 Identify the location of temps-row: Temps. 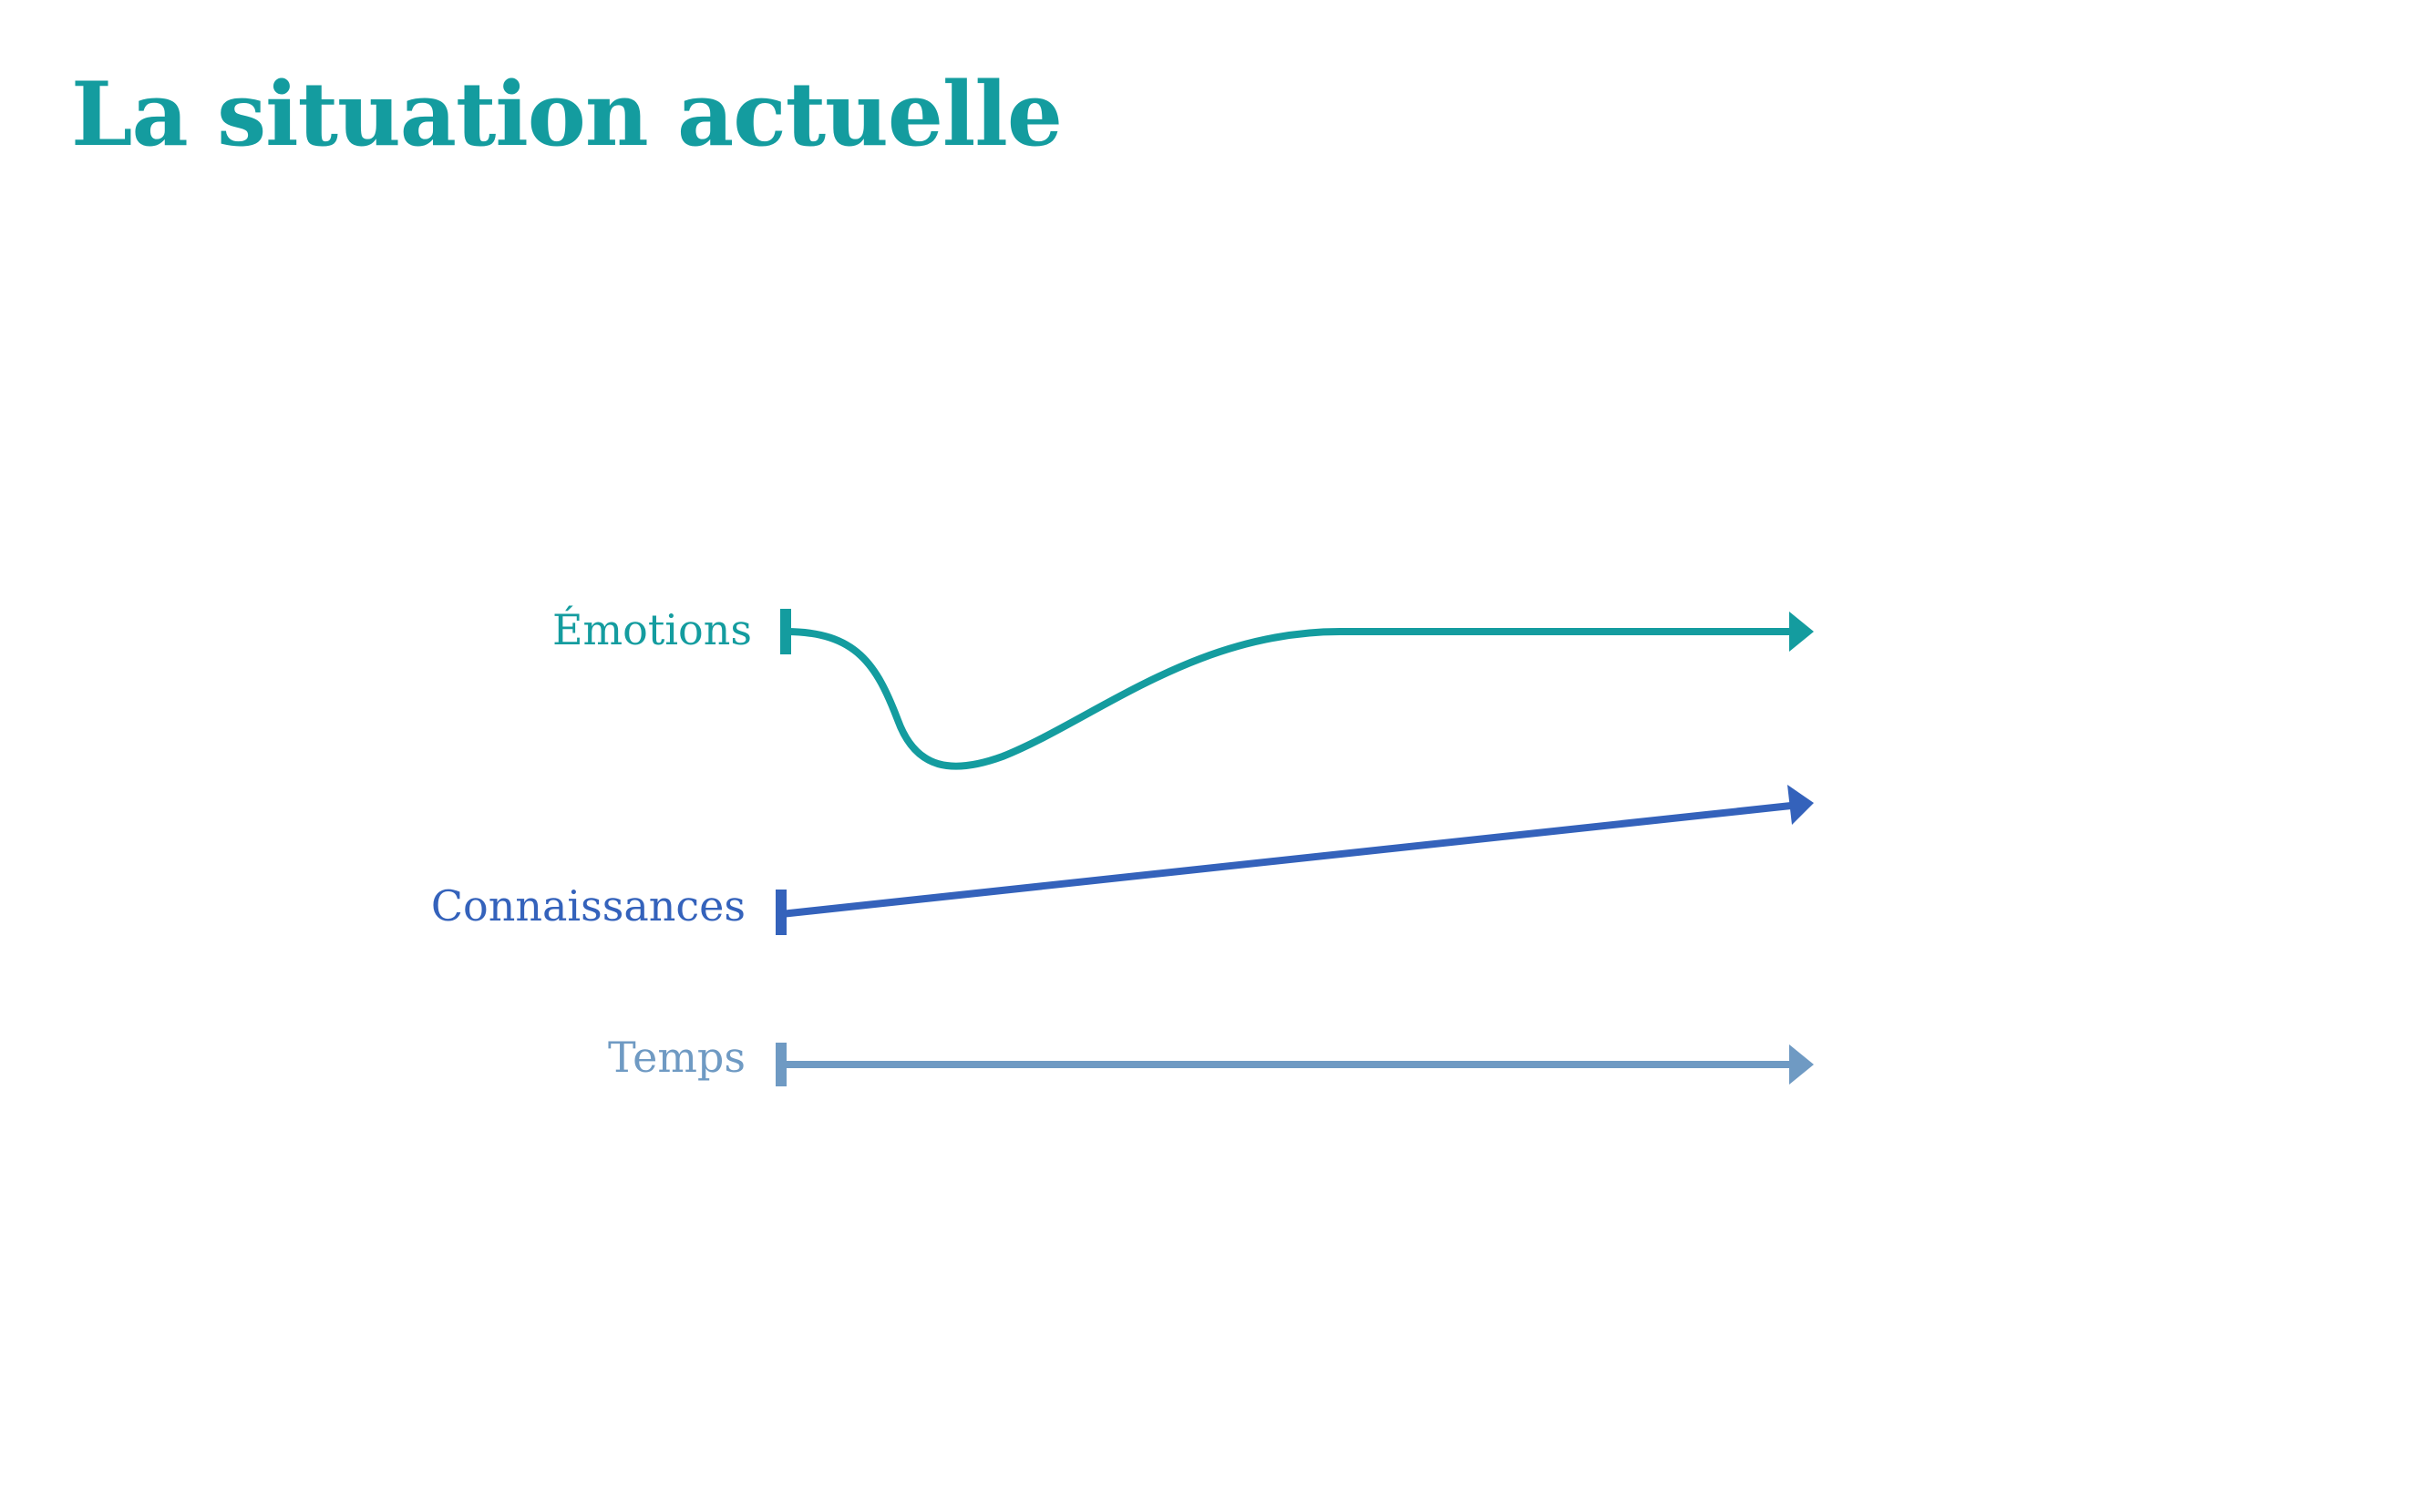
(1211, 1059).